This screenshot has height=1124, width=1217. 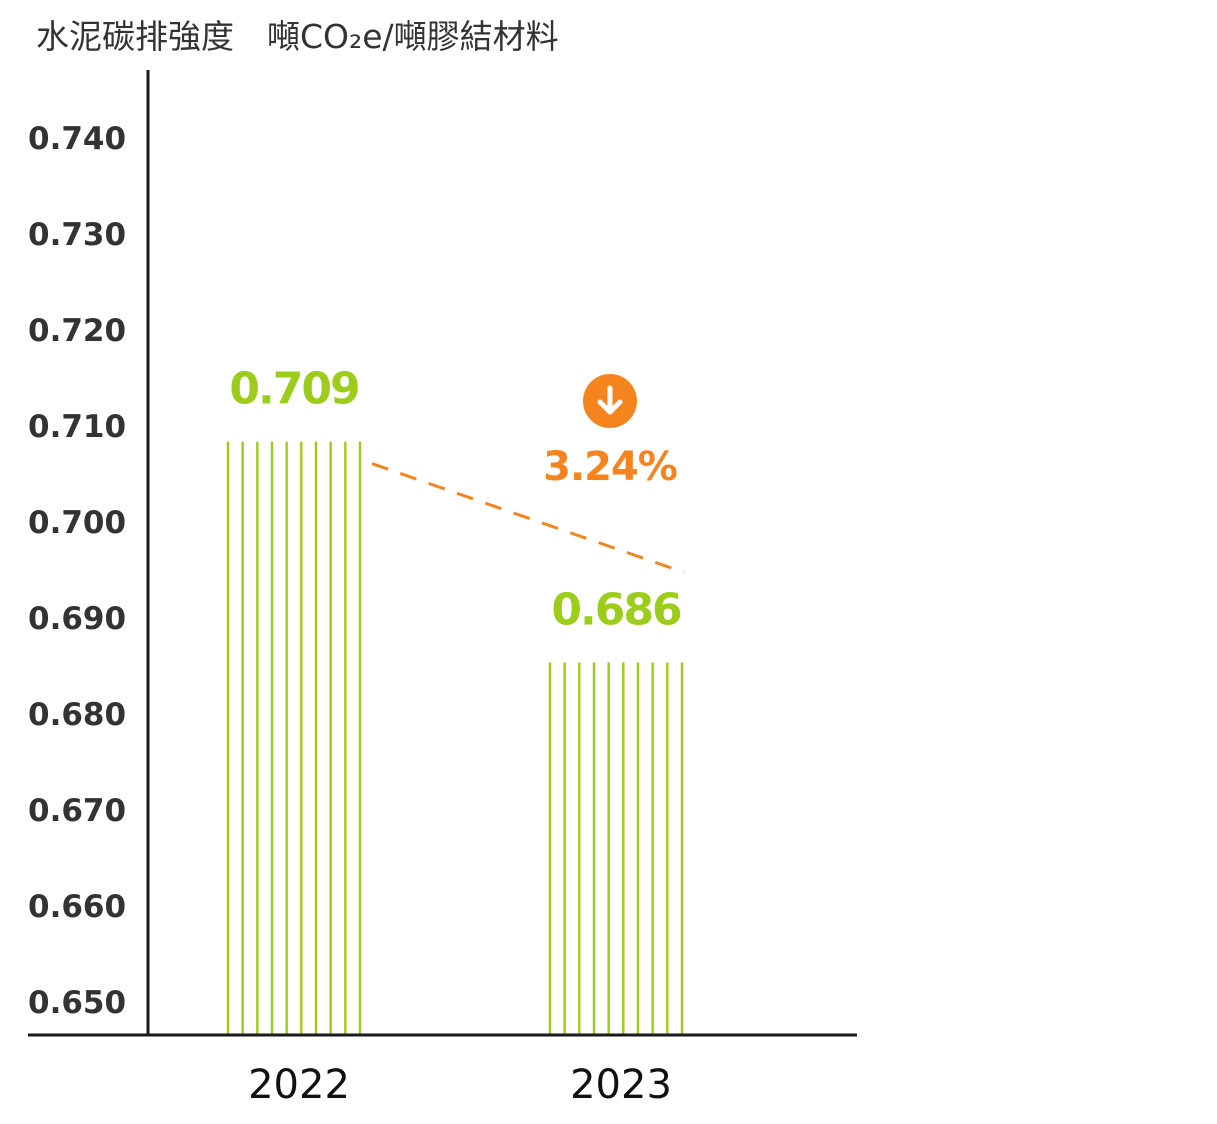 I want to click on y-tick-label: 0.710, so click(x=77, y=427).